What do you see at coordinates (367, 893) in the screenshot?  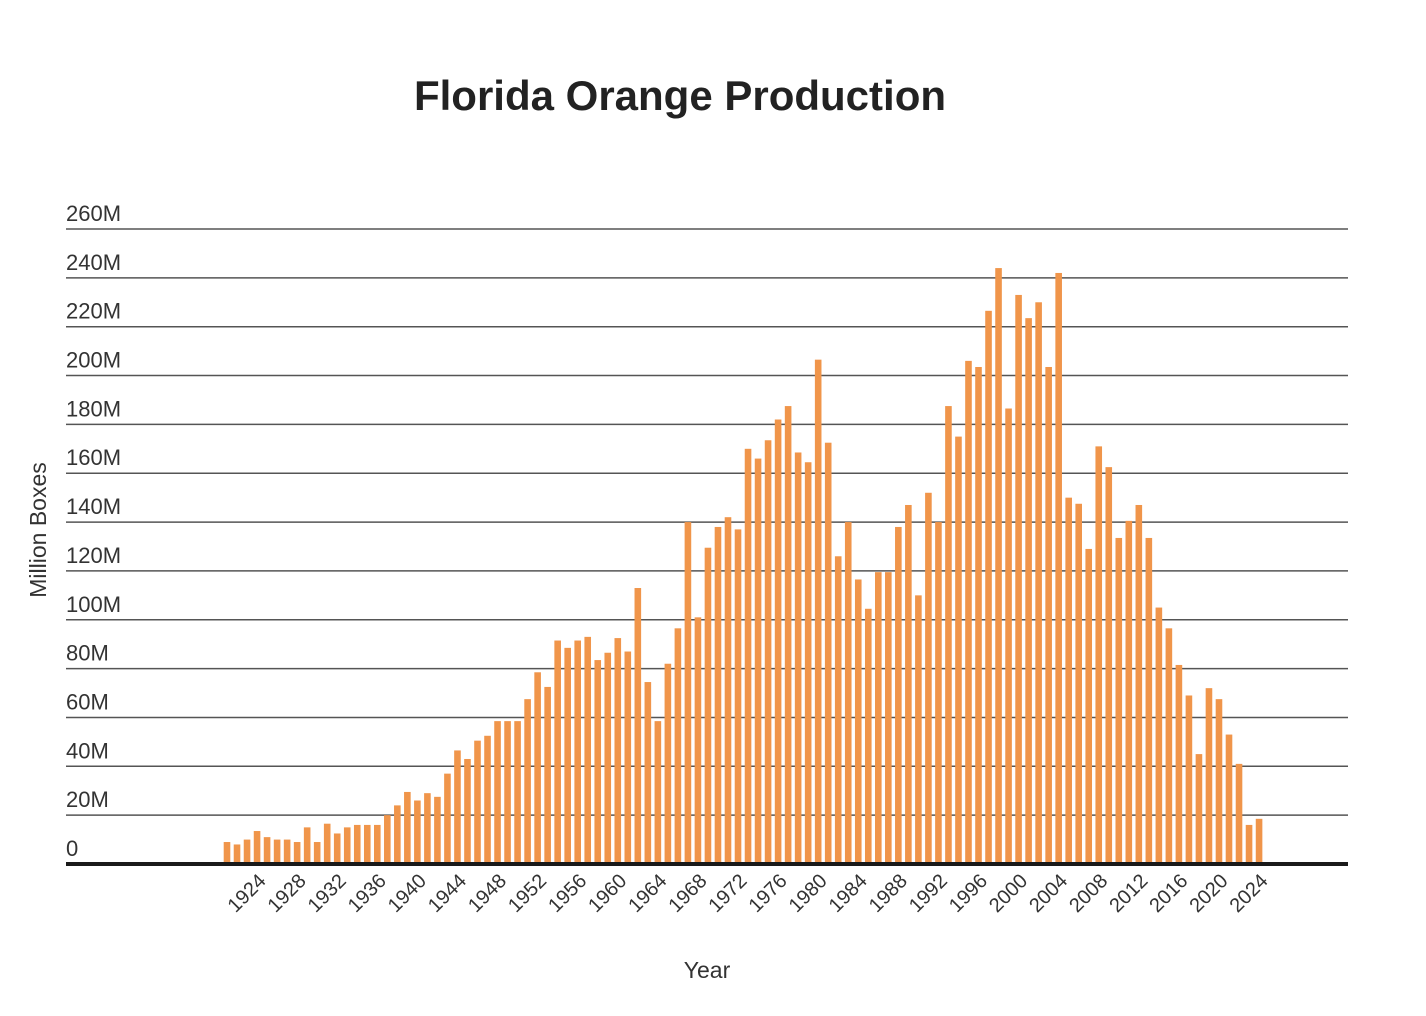 I see `x-tick-label: 1936` at bounding box center [367, 893].